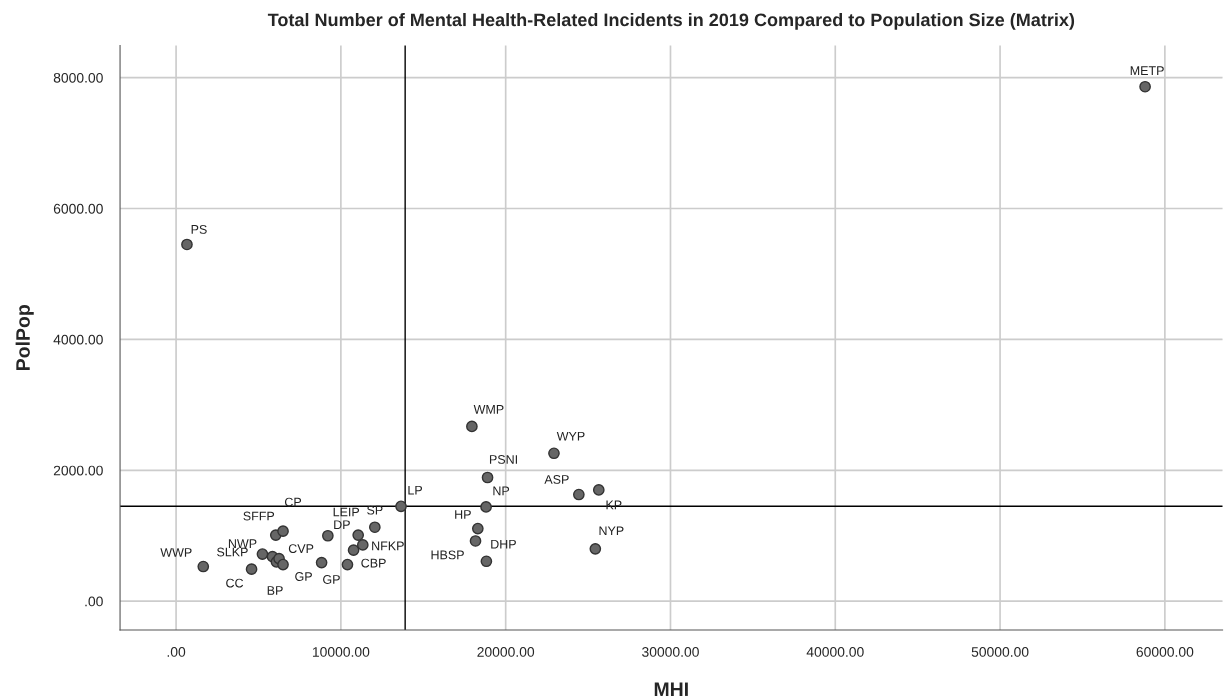 The image size is (1225, 700). Describe the element at coordinates (373, 563) in the screenshot. I see `annotation: CBP` at that location.